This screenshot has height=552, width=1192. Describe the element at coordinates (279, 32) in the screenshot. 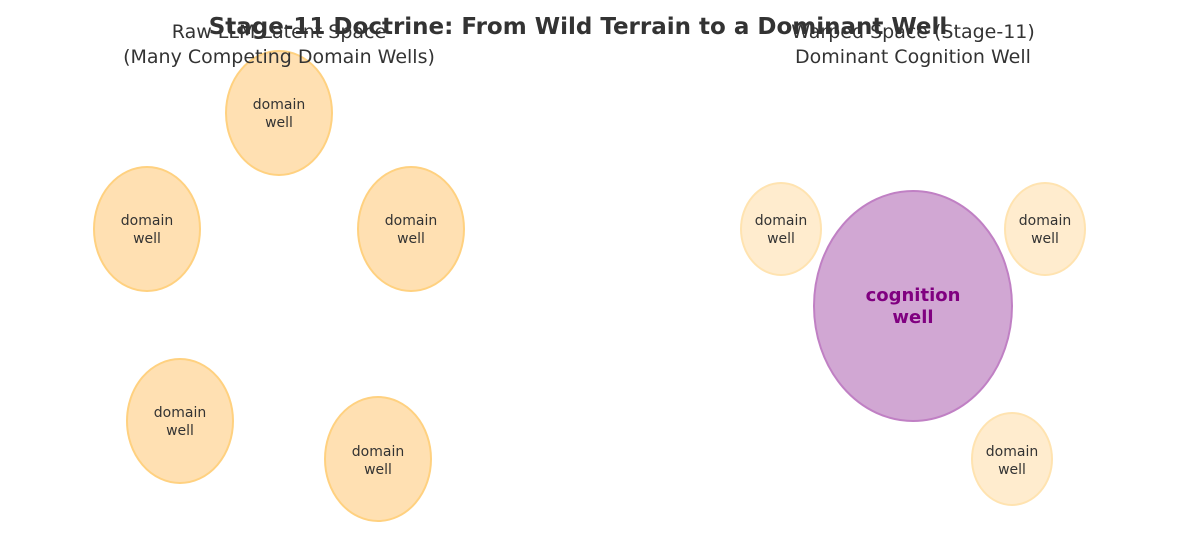

I see `left-panel-title-line1: Raw LLM Latent Space` at that location.